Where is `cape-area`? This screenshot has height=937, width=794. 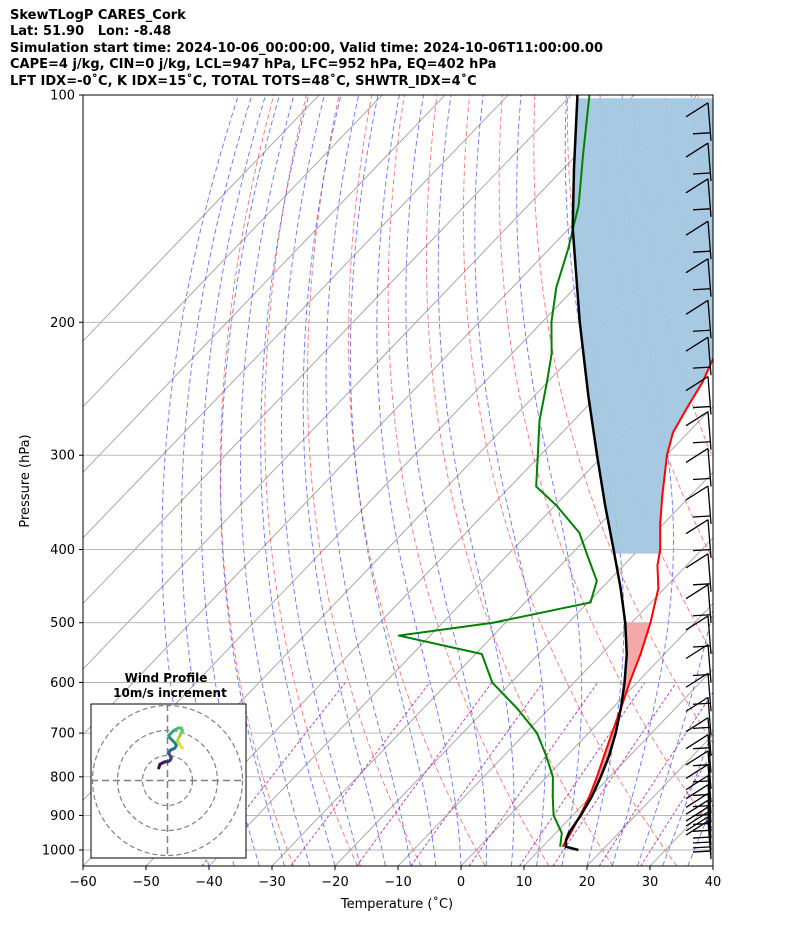 cape-area is located at coordinates (609, 729).